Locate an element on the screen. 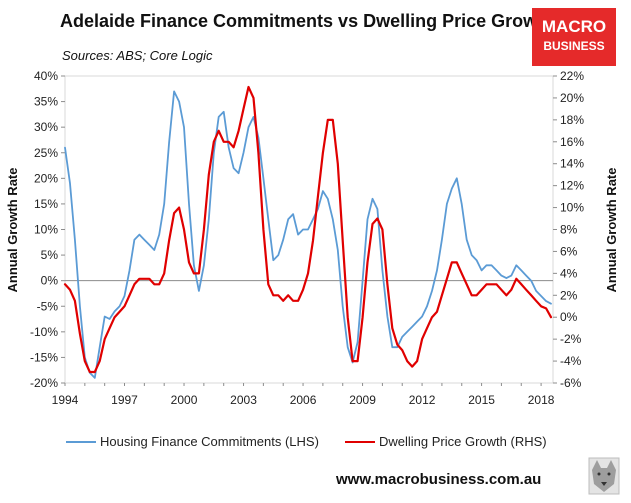 Image resolution: width=631 pixels, height=503 pixels. y-right-tick-label: -6% is located at coordinates (571, 383).